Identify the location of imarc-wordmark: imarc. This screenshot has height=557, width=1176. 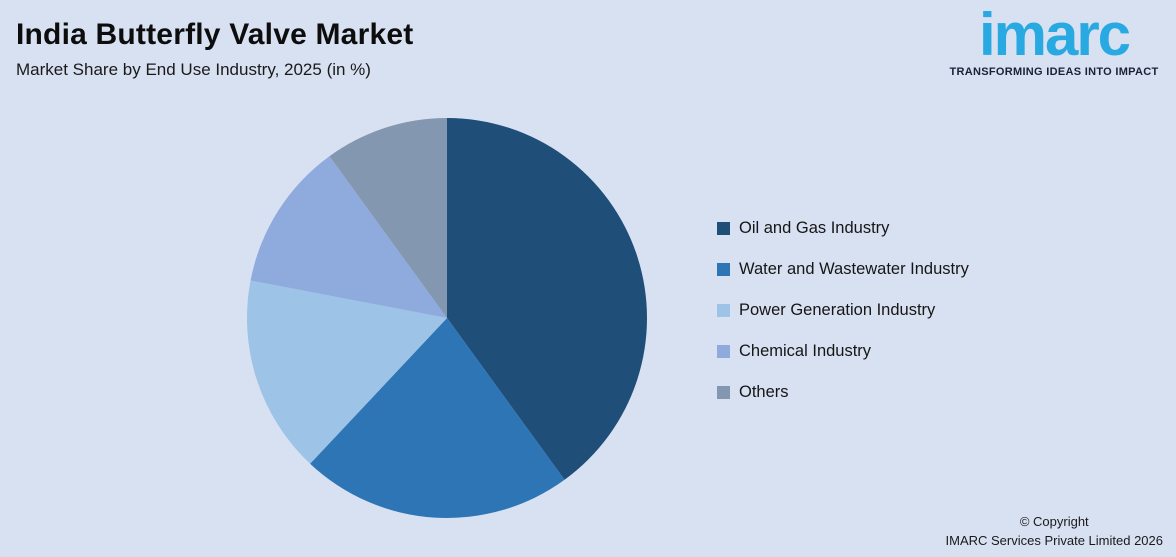
(1054, 34).